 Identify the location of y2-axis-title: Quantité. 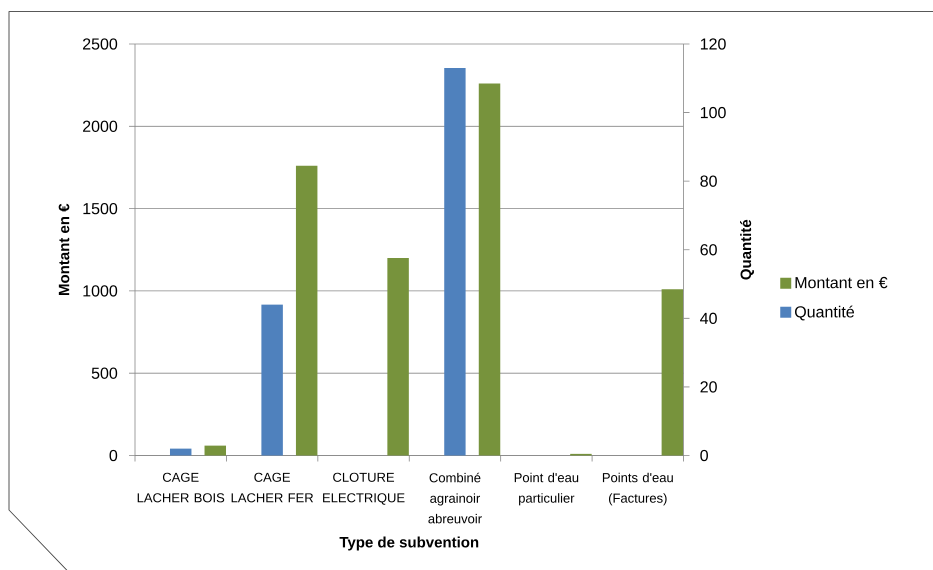
(747, 250).